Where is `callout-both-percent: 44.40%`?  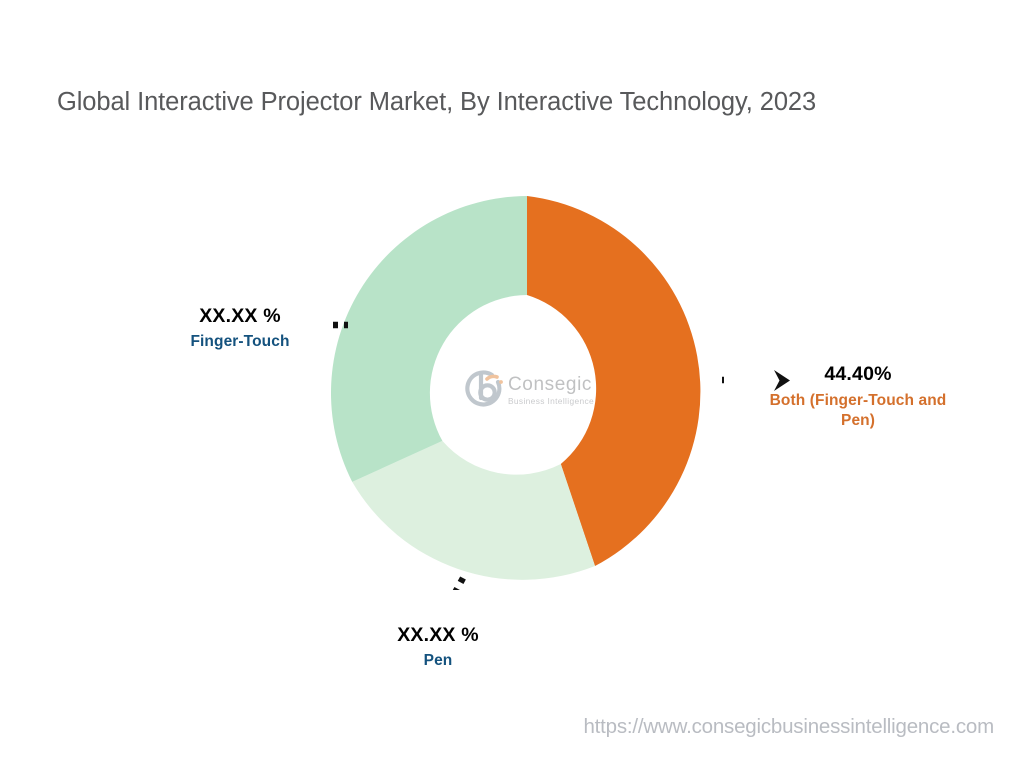 callout-both-percent: 44.40% is located at coordinates (858, 374).